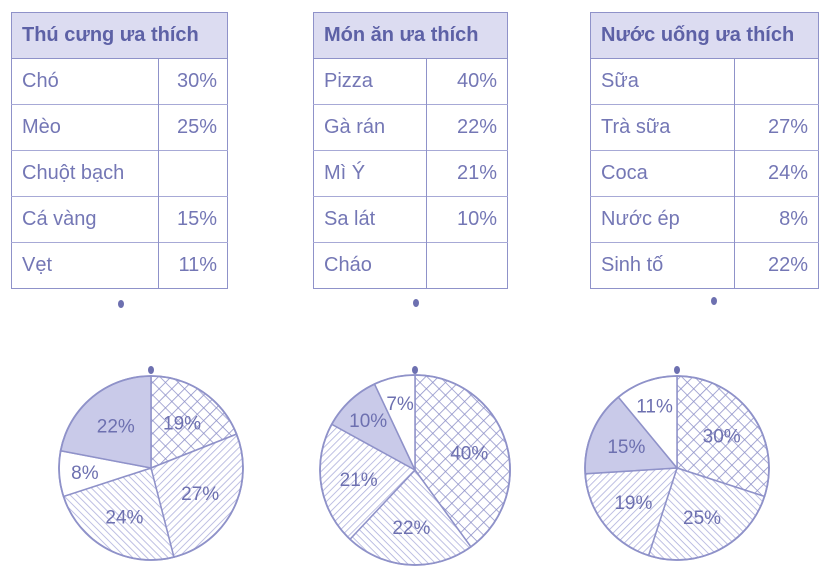 The image size is (828, 566). I want to click on table-row: Coca 24%, so click(704, 173).